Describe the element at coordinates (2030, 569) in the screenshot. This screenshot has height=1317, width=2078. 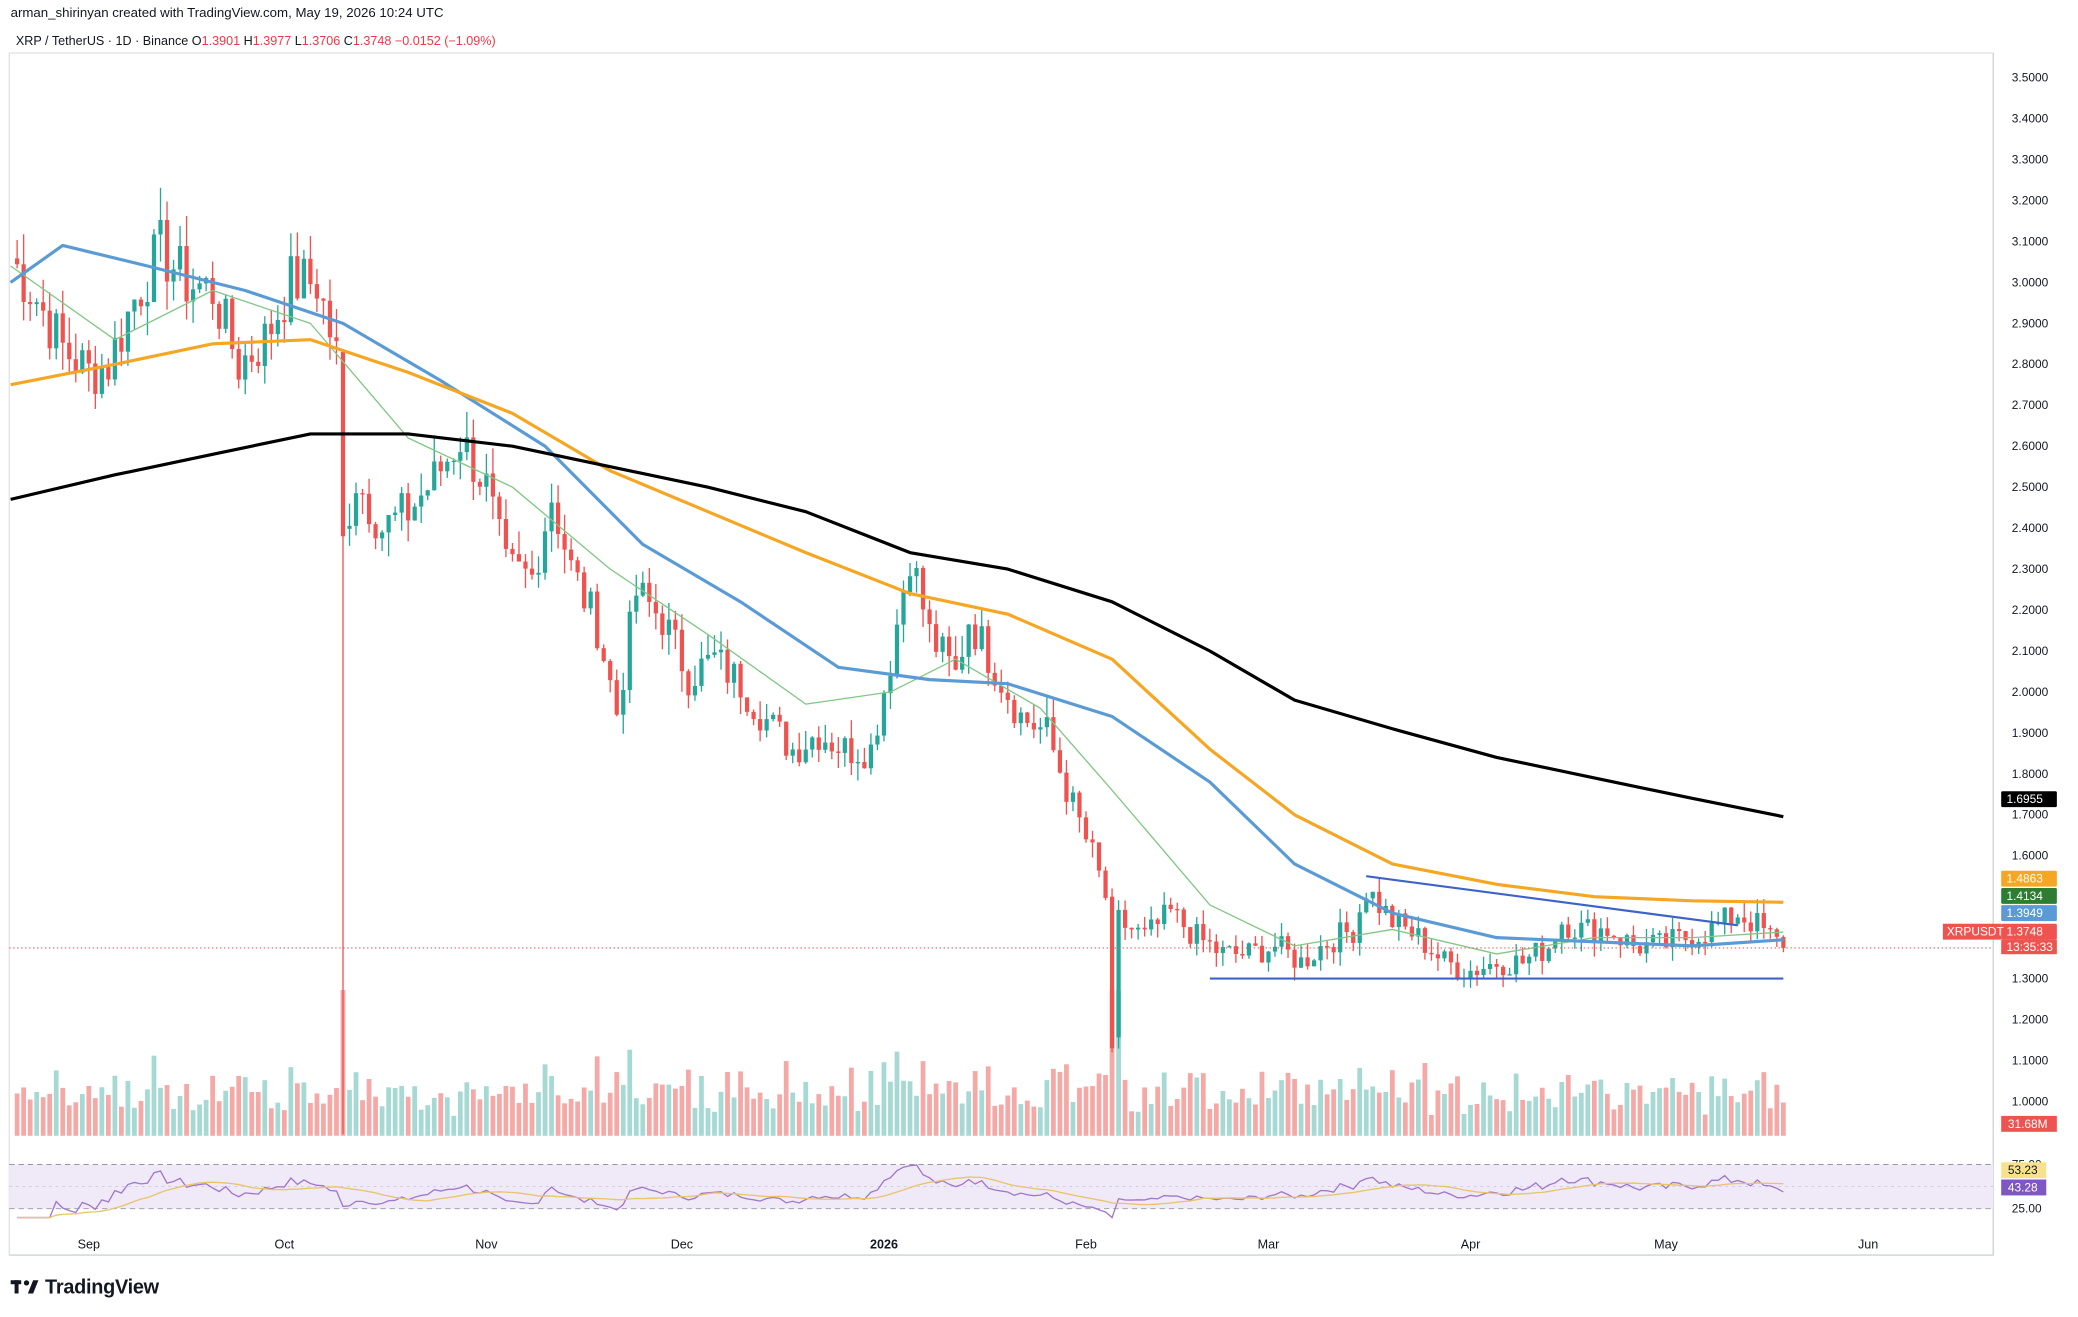
I see `price-tick-label: 2.3000` at that location.